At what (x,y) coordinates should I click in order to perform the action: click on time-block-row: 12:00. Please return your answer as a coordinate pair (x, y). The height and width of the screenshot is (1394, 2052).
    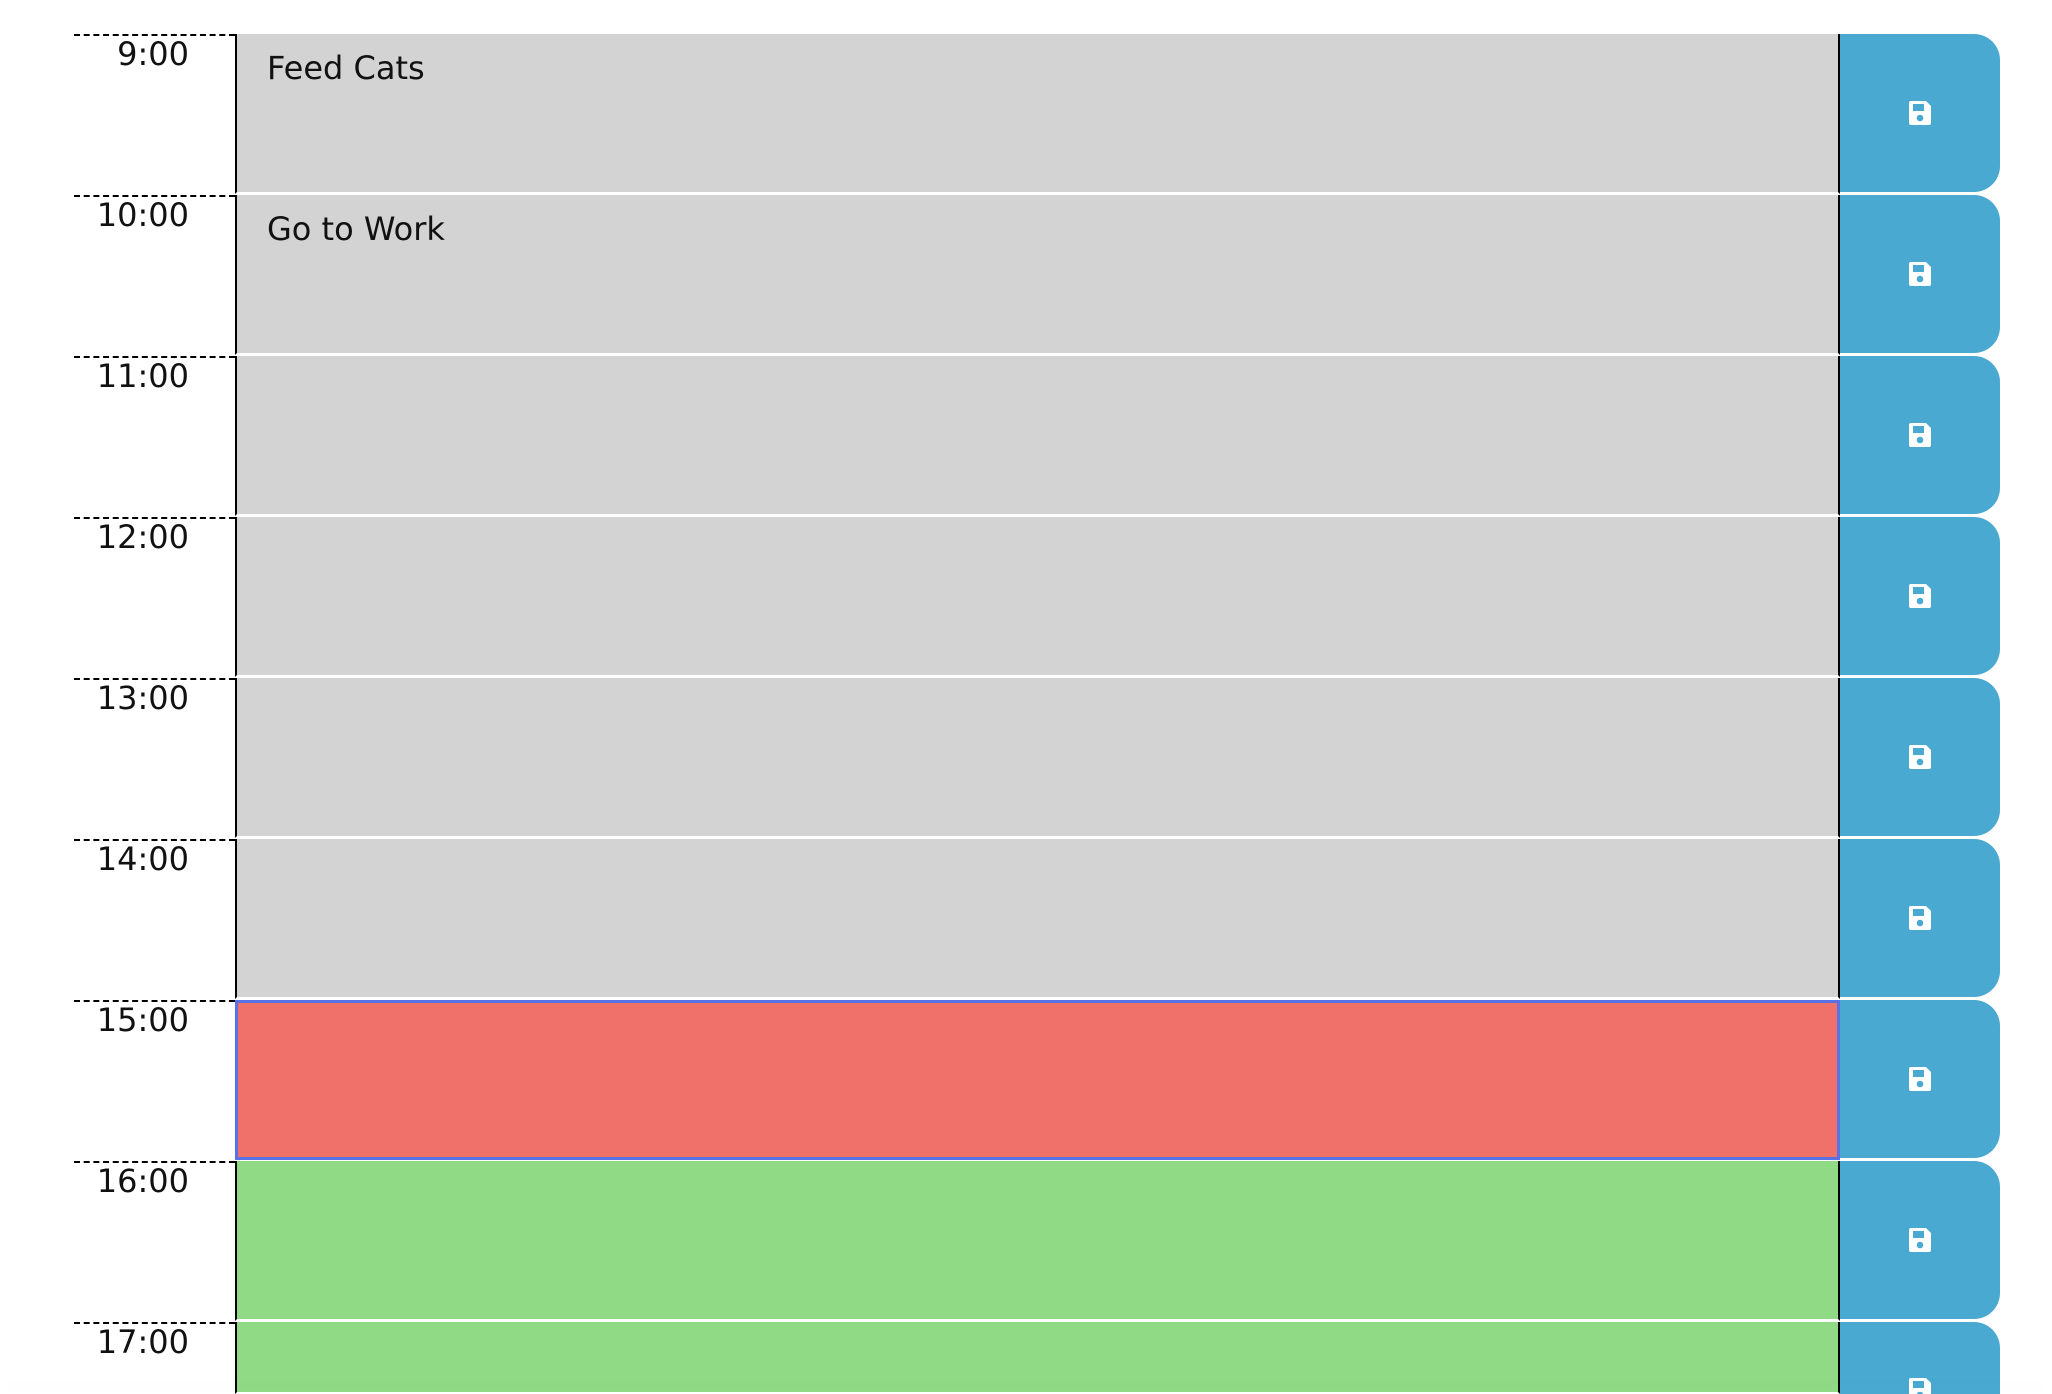
    Looking at the image, I should click on (1026, 597).